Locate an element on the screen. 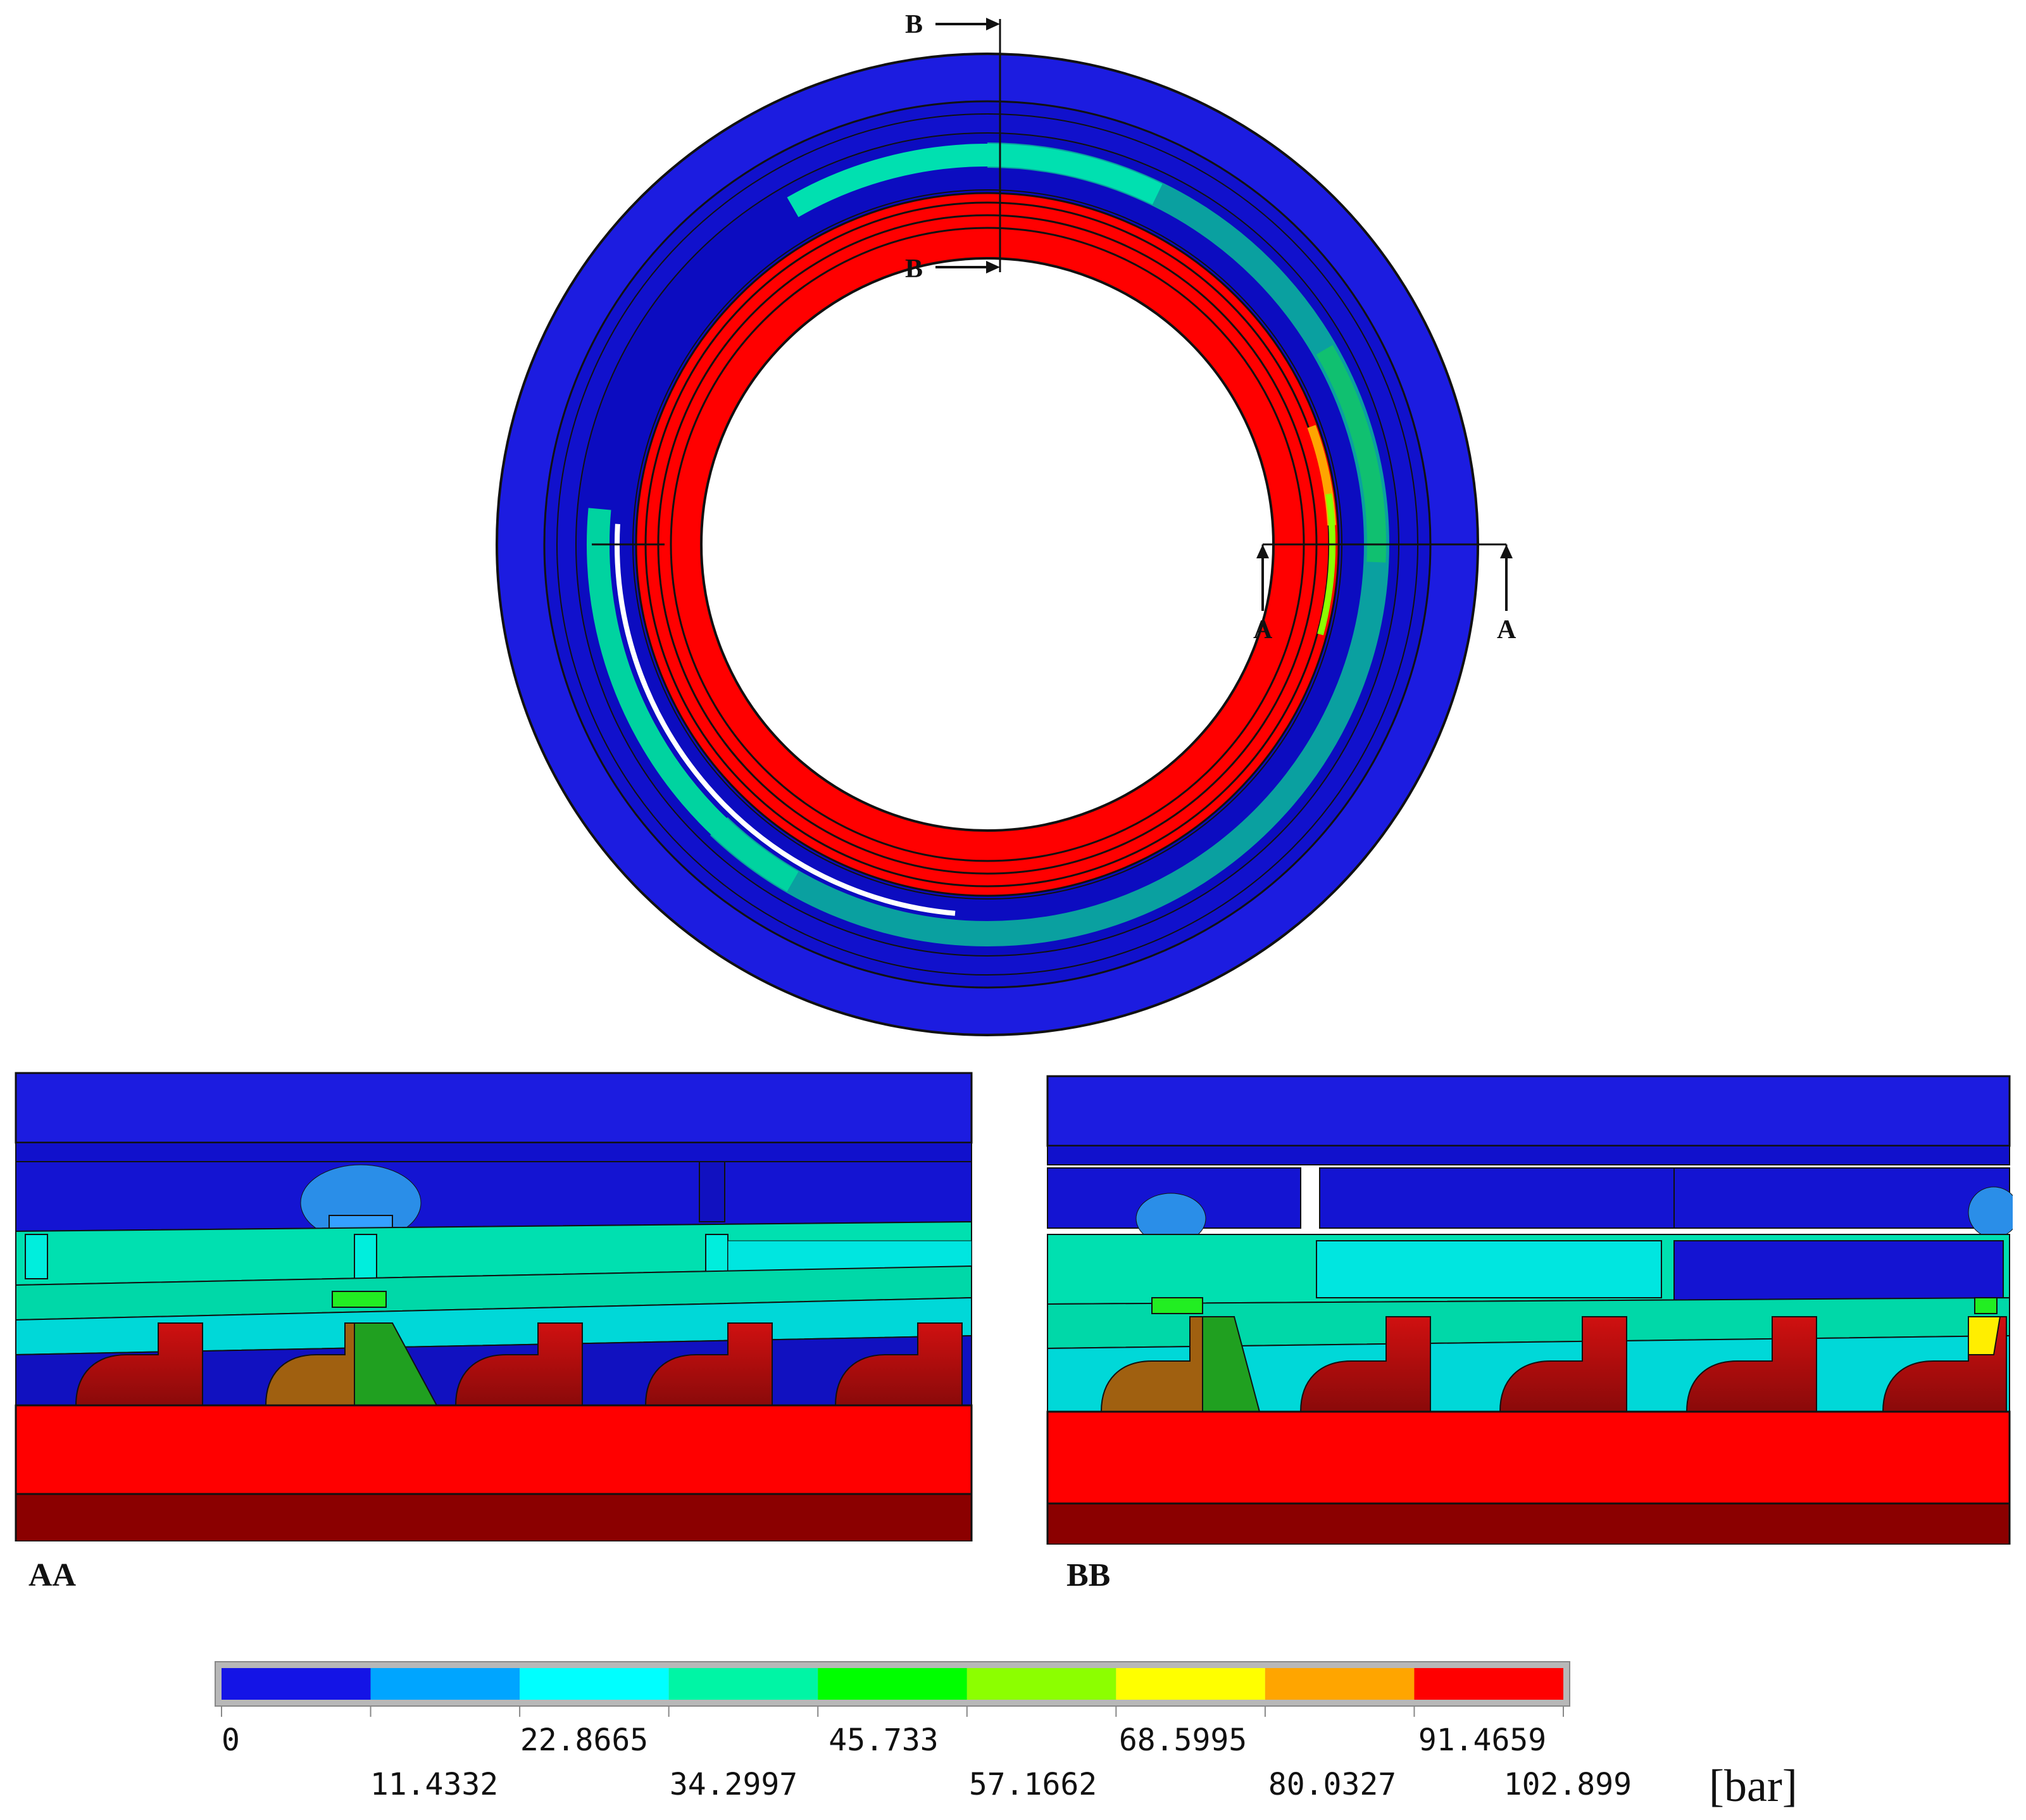  section-marker-a-left: A is located at coordinates (1263, 594).